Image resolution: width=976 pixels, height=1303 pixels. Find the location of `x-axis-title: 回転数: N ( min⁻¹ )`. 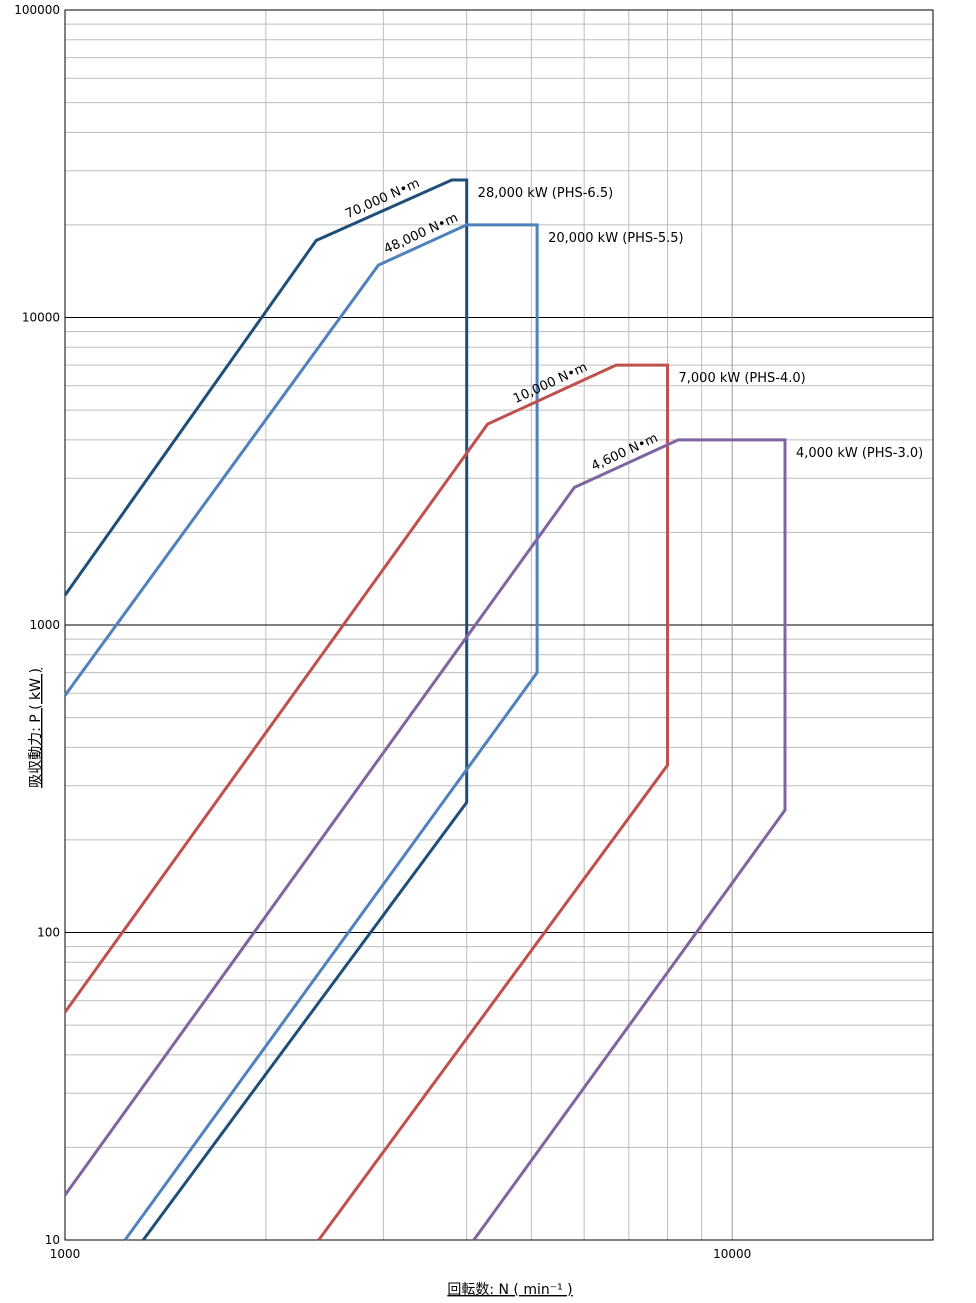

x-axis-title: 回転数: N ( min⁻¹ ) is located at coordinates (509, 1290).